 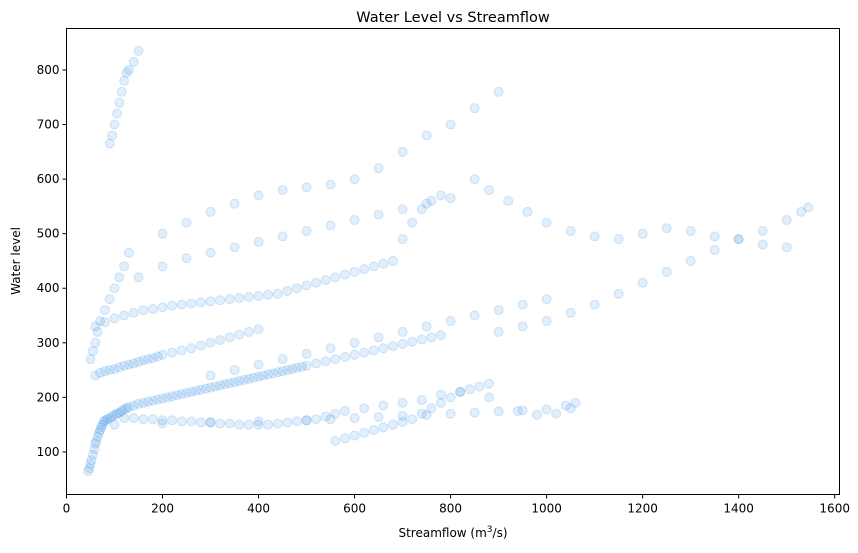 I want to click on x-tick-label: 200, so click(x=162, y=509).